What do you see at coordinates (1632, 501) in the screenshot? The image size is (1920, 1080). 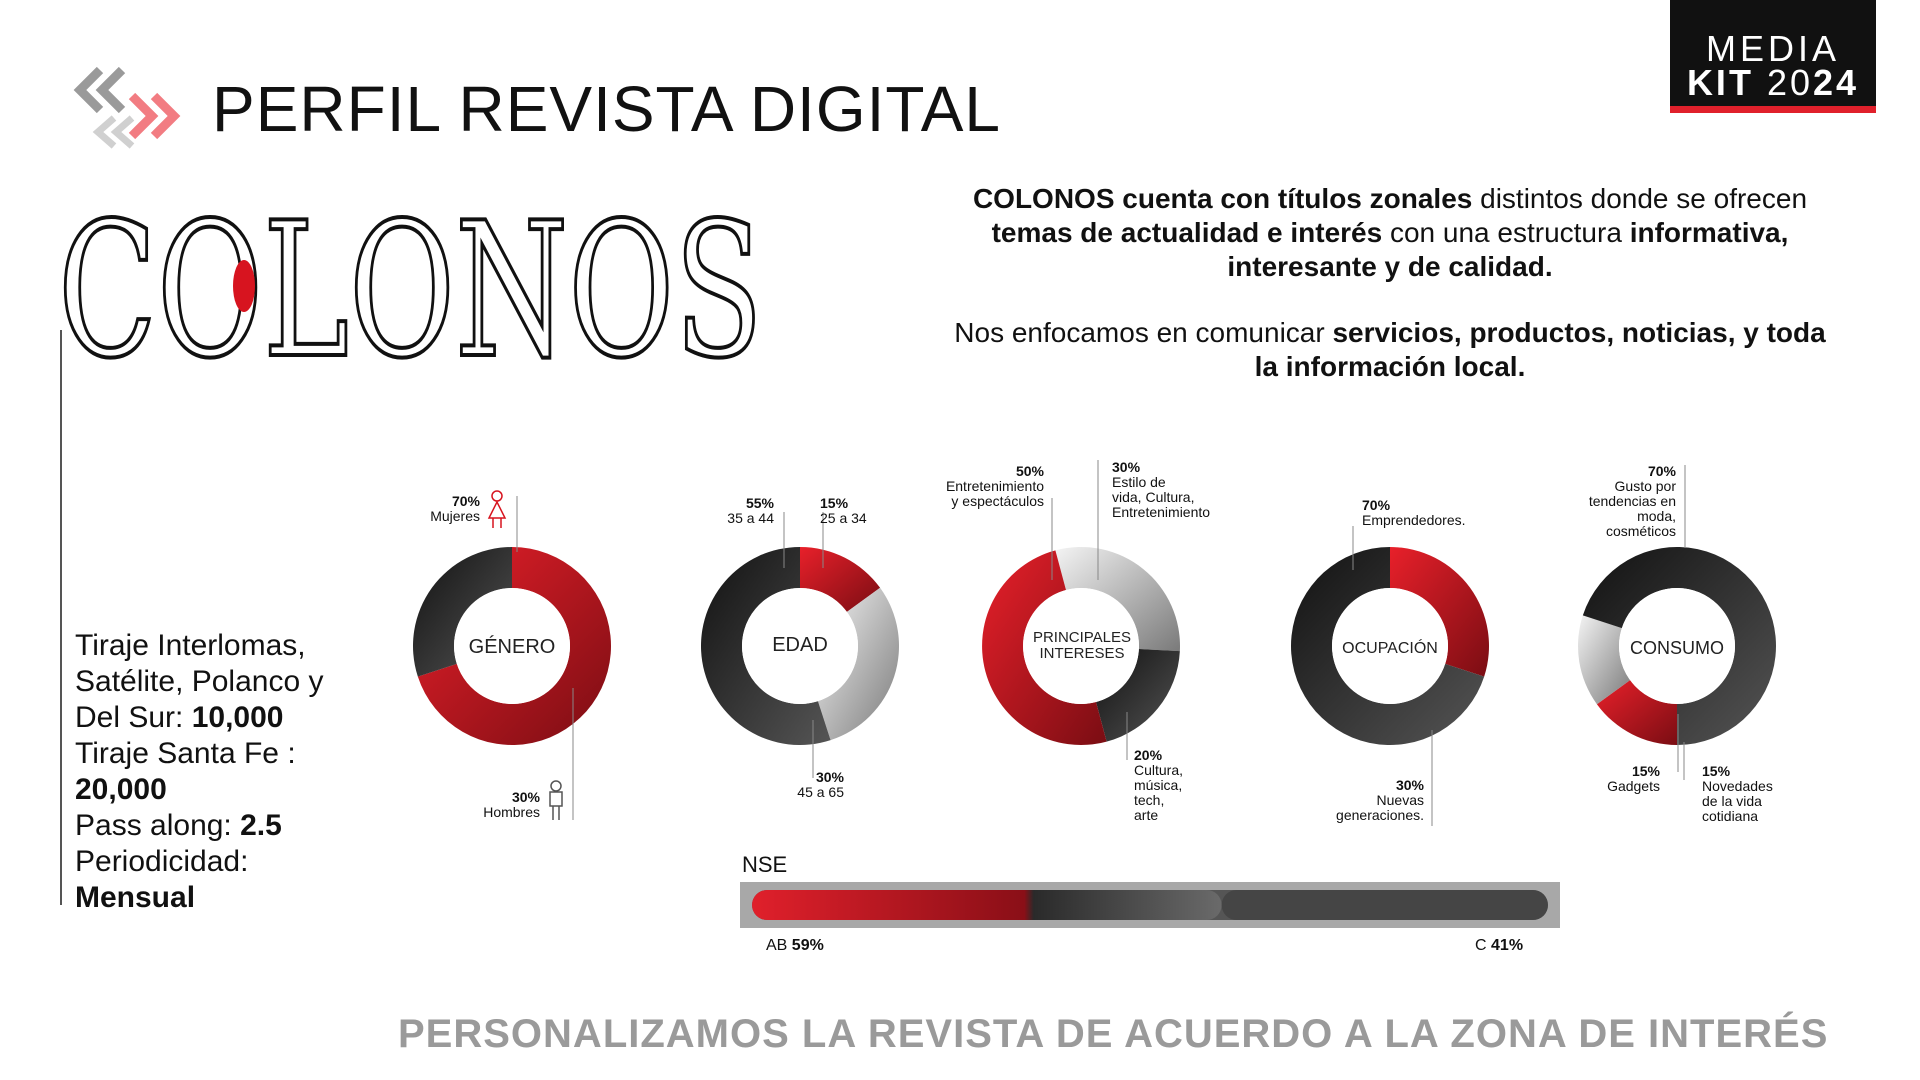 I see `label-gusto-tendencias: 70% Gusto por tendencias en moda, cosméticos` at bounding box center [1632, 501].